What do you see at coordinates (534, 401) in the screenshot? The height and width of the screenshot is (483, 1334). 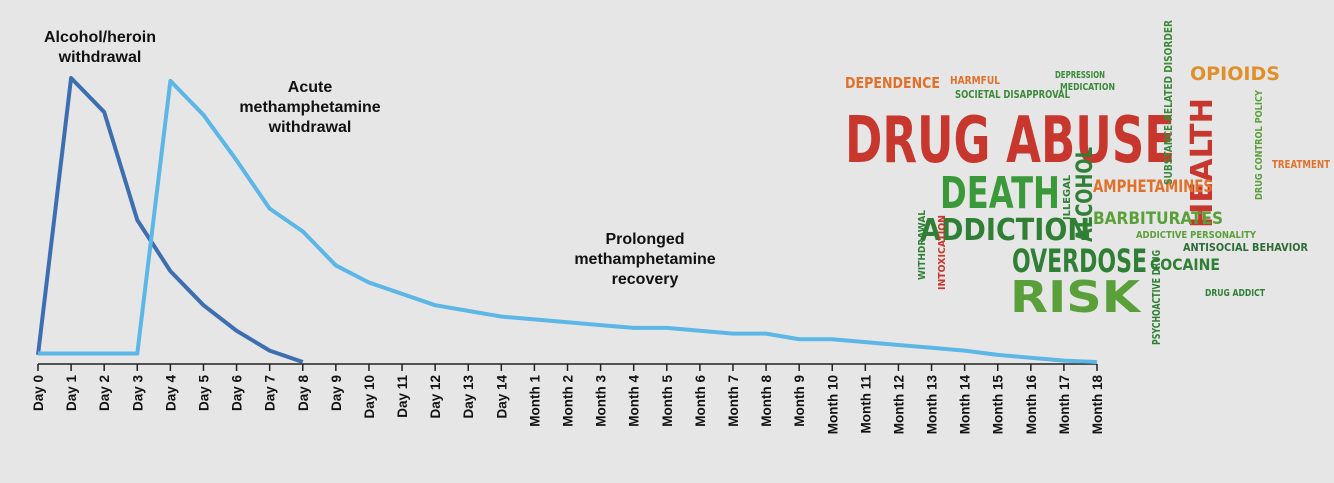 I see `x-tick-label: Month 1` at bounding box center [534, 401].